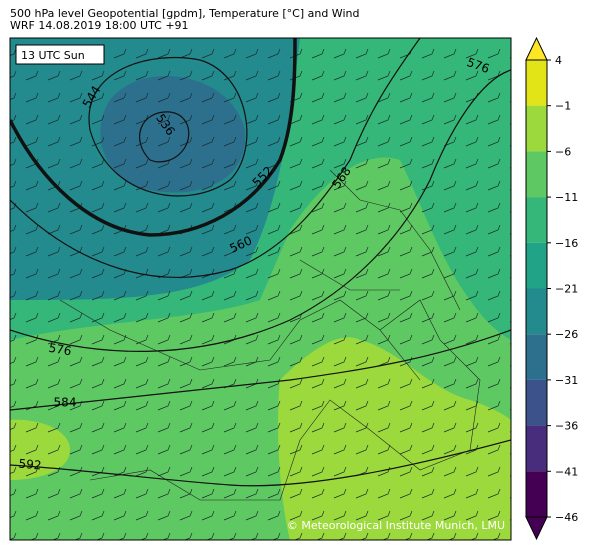 The height and width of the screenshot is (552, 599). I want to click on colorbar-tick-label: −26, so click(566, 334).